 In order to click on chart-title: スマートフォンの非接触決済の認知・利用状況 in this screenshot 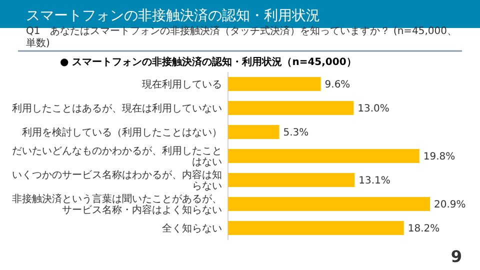, I will do `click(173, 16)`.